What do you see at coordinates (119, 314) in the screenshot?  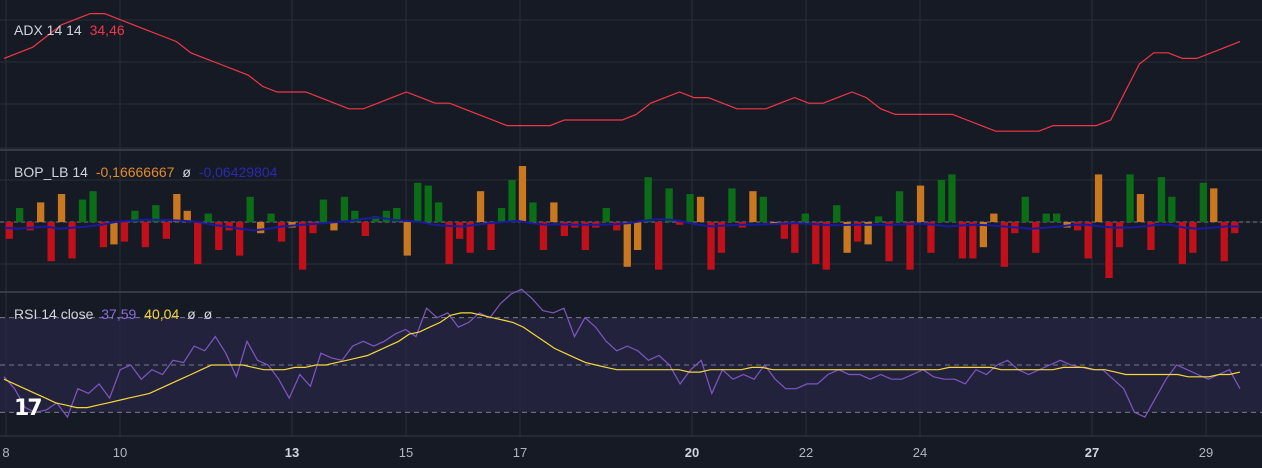 I see `rsi-legend-value1: 37,59` at bounding box center [119, 314].